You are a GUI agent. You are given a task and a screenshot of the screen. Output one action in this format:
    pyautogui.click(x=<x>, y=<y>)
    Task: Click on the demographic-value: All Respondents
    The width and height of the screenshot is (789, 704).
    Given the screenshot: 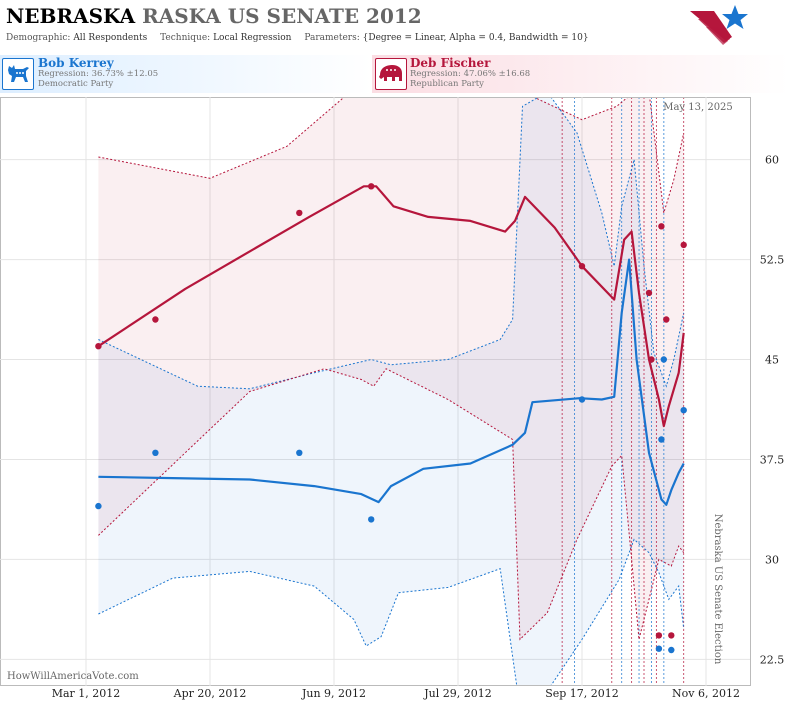 What is the action you would take?
    pyautogui.click(x=110, y=38)
    